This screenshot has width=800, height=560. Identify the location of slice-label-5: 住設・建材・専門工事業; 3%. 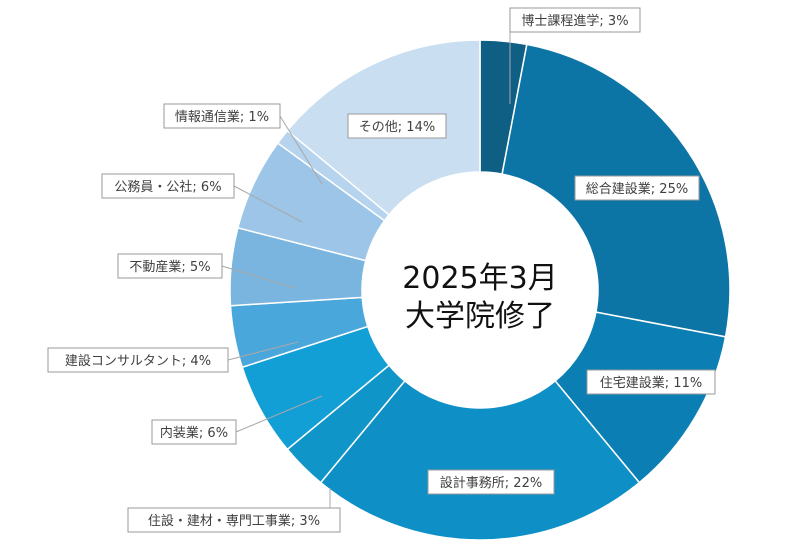
(234, 521).